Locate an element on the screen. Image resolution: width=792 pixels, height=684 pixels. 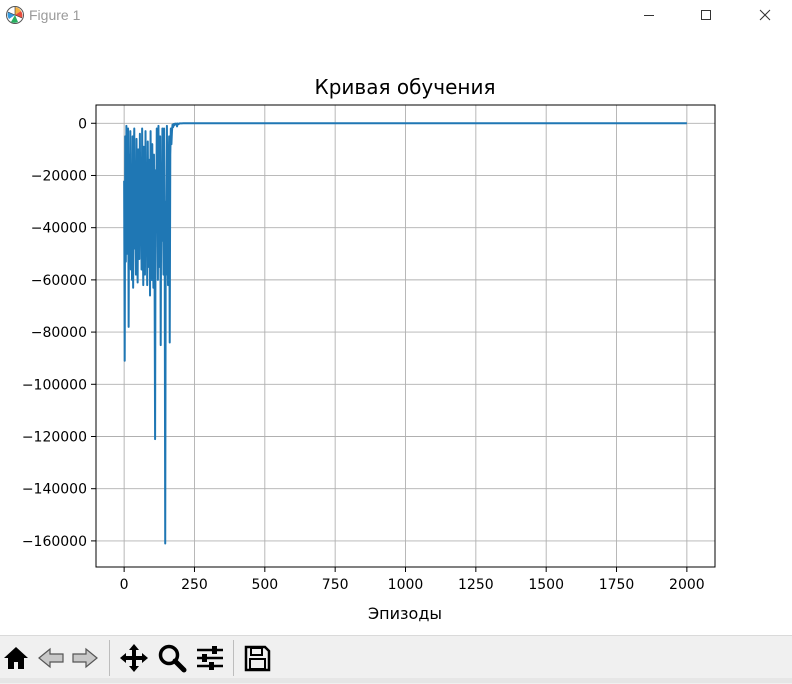
x-tick-label: 750 is located at coordinates (335, 585).